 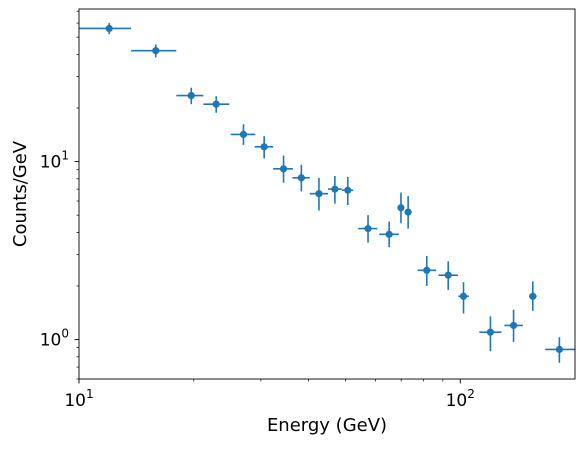 I want to click on y-axis-label: Counts/GeV, so click(x=20, y=193).